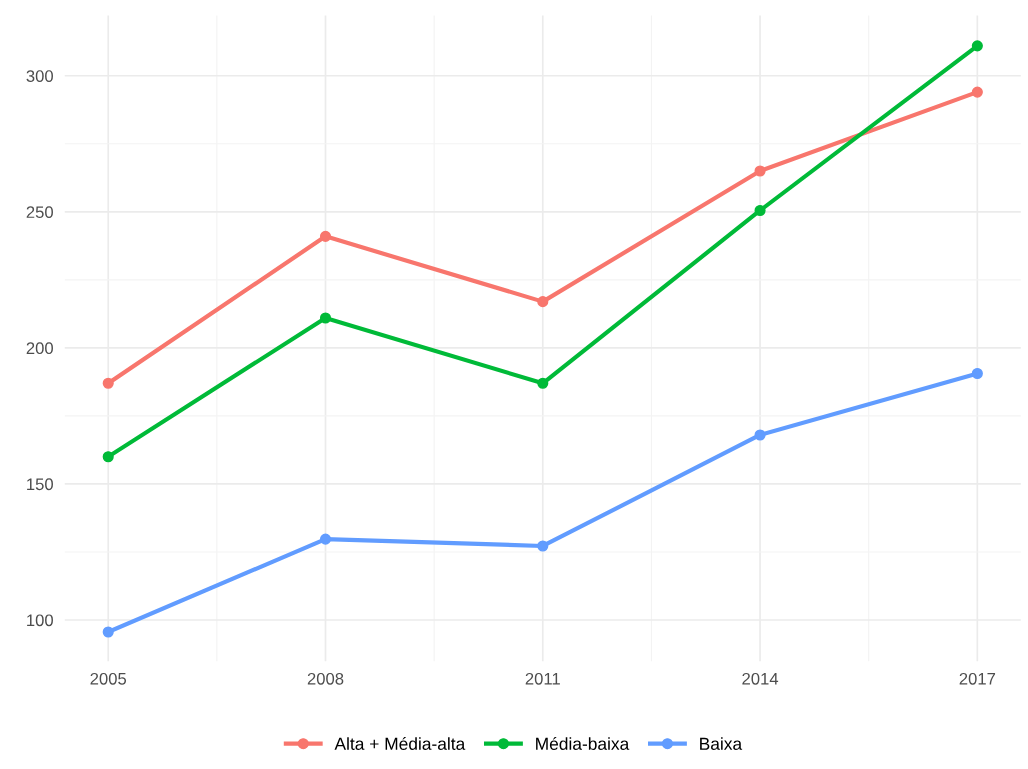  I want to click on y-tick-label: 100, so click(40, 620).